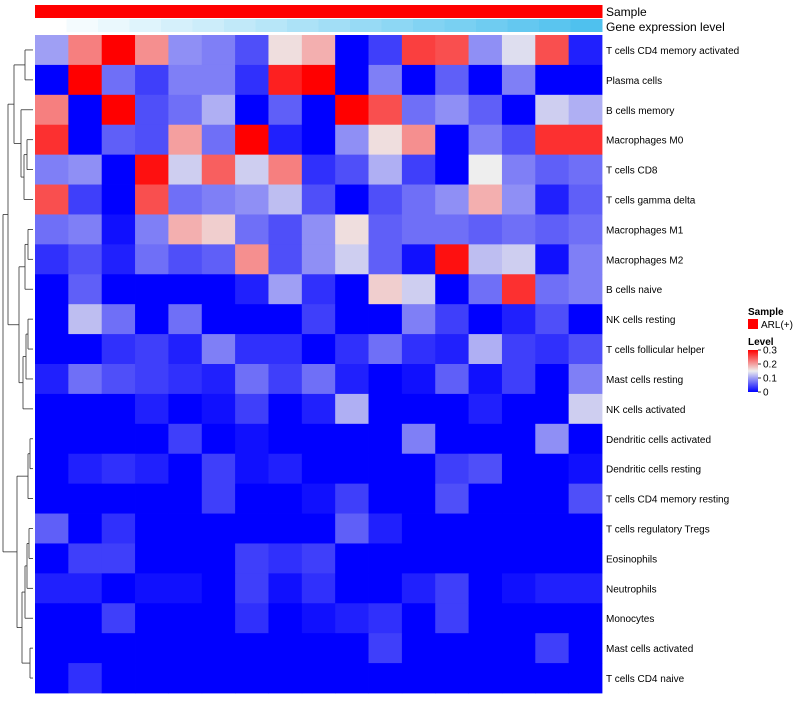  What do you see at coordinates (753, 324) in the screenshot?
I see `legend-sample-swatch` at bounding box center [753, 324].